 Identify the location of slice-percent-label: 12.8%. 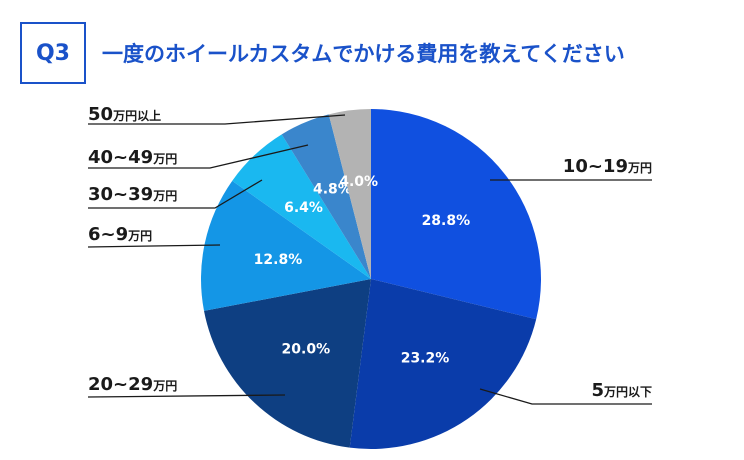
(278, 260).